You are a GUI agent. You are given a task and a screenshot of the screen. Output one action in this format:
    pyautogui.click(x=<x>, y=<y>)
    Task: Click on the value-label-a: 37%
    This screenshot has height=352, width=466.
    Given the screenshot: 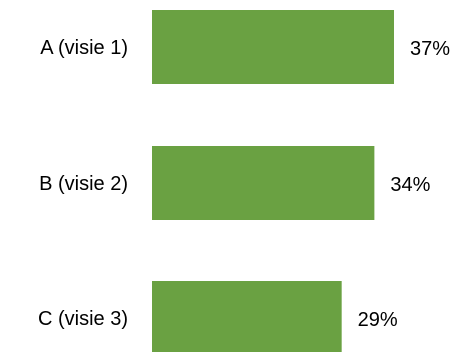 What is the action you would take?
    pyautogui.click(x=430, y=49)
    